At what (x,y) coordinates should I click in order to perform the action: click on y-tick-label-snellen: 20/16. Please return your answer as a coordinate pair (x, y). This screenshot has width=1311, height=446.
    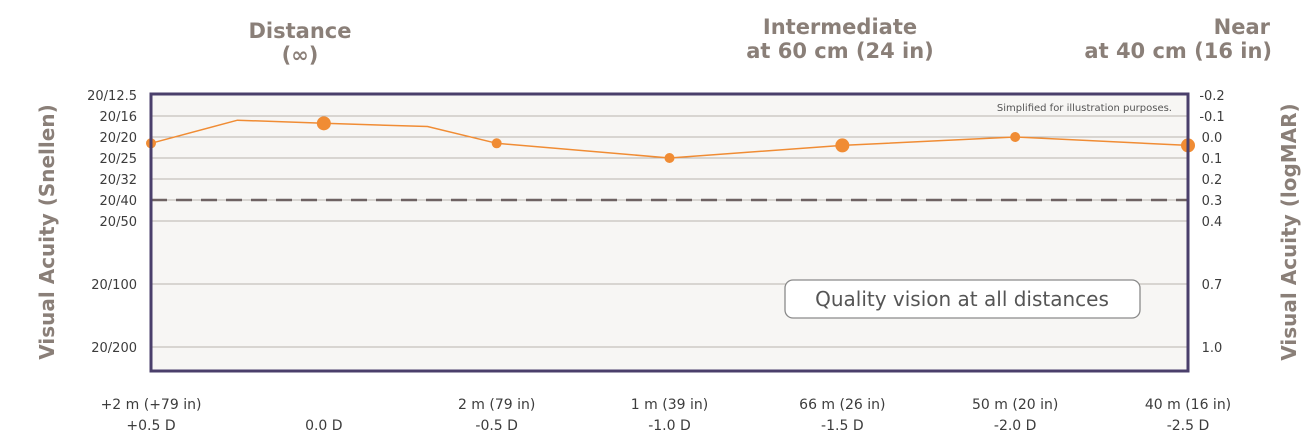
    Looking at the image, I should click on (118, 117).